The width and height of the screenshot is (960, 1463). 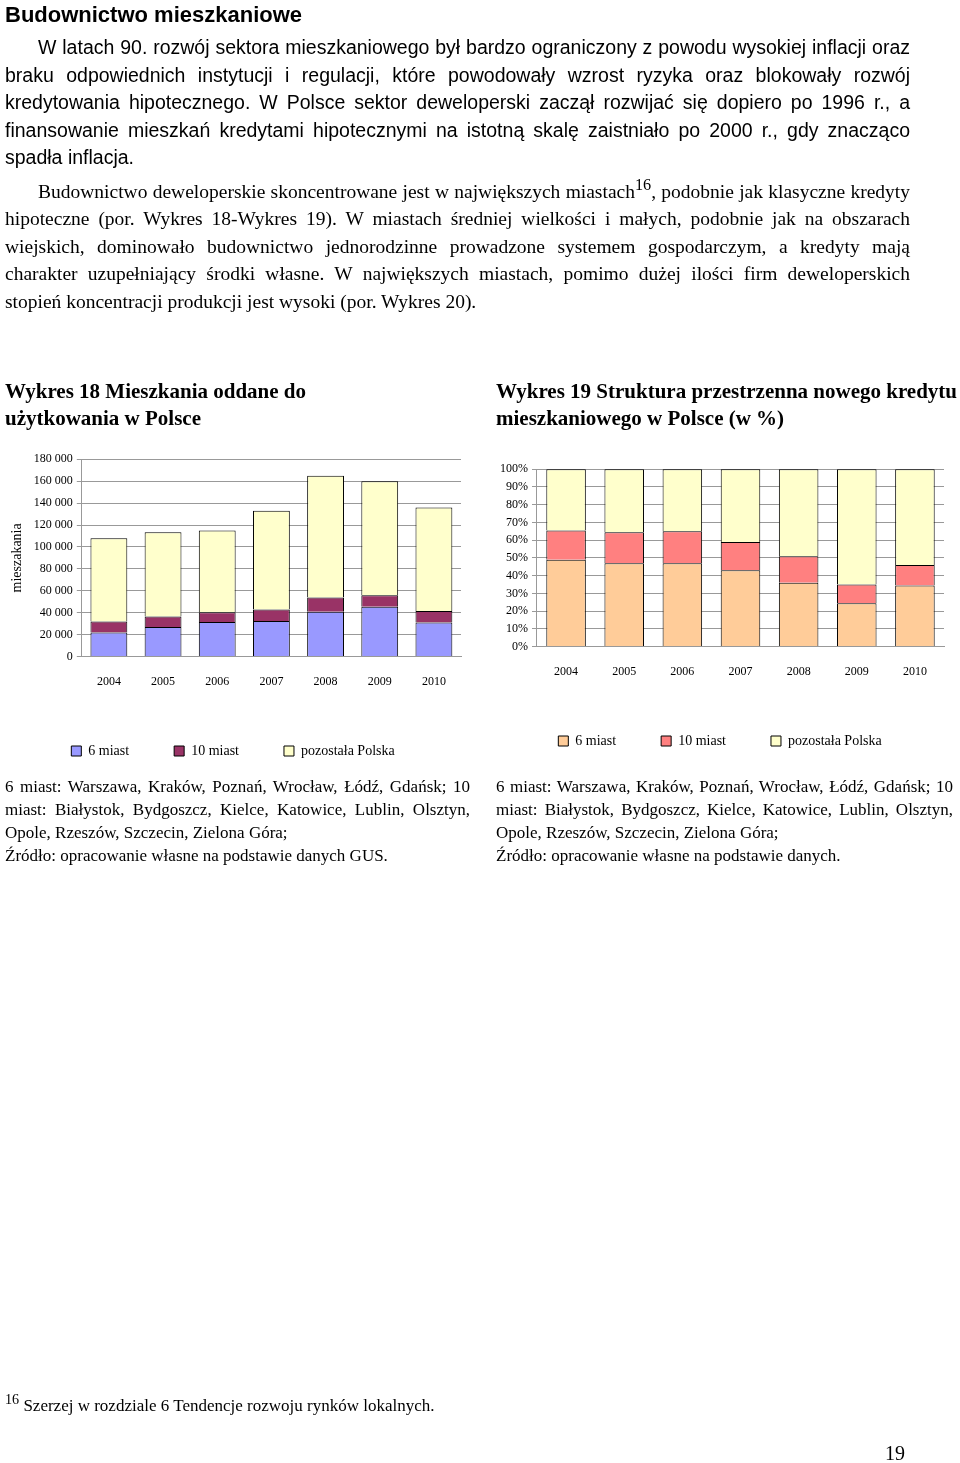 I want to click on y-tick-label: 30%, so click(x=517, y=592).